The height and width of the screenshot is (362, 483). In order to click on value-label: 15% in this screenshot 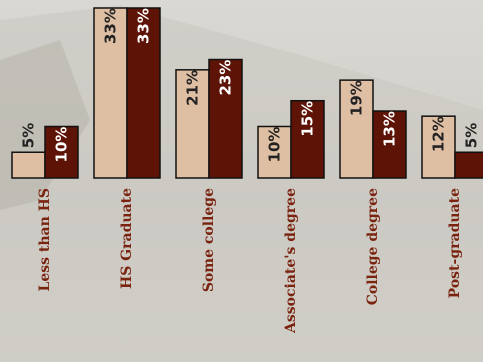, I will do `click(308, 119)`.